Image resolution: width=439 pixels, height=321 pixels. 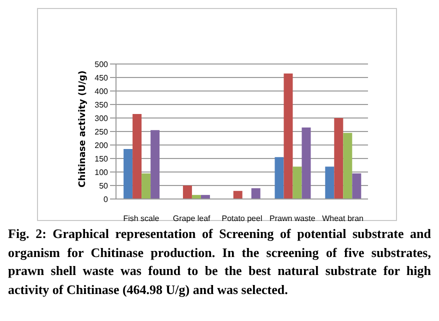 I want to click on y-tick-label: 400, so click(x=101, y=91).